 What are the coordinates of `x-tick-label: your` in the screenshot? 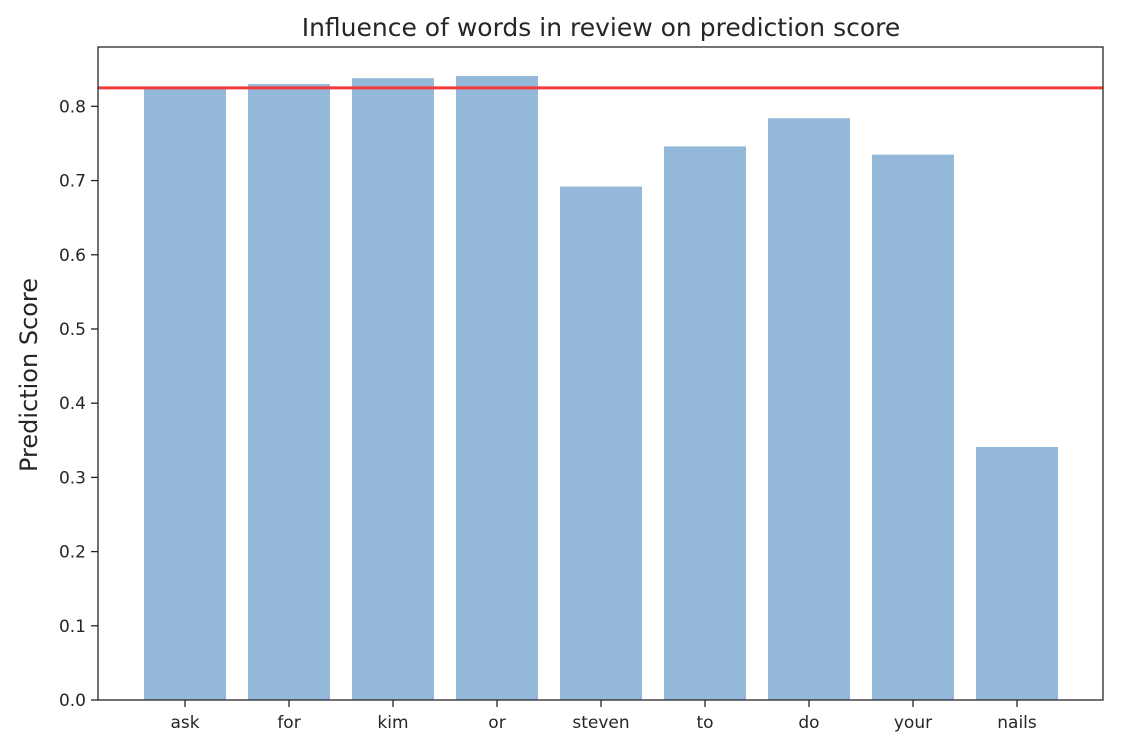 It's located at (913, 723).